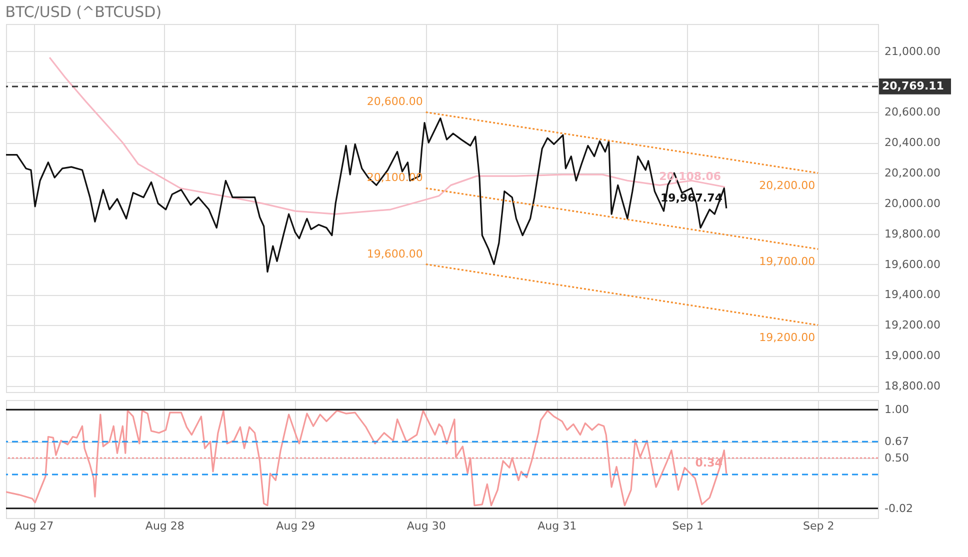  Describe the element at coordinates (83, 12) in the screenshot. I see `chart-title: BTC/USD (^BTCUSD)` at that location.